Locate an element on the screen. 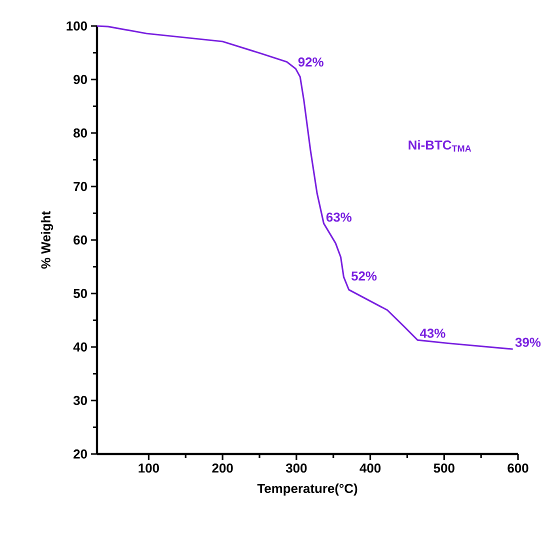 This screenshot has height=533, width=555. text: Ni-BTC$_{TMA}$ is located at coordinates (440, 146).